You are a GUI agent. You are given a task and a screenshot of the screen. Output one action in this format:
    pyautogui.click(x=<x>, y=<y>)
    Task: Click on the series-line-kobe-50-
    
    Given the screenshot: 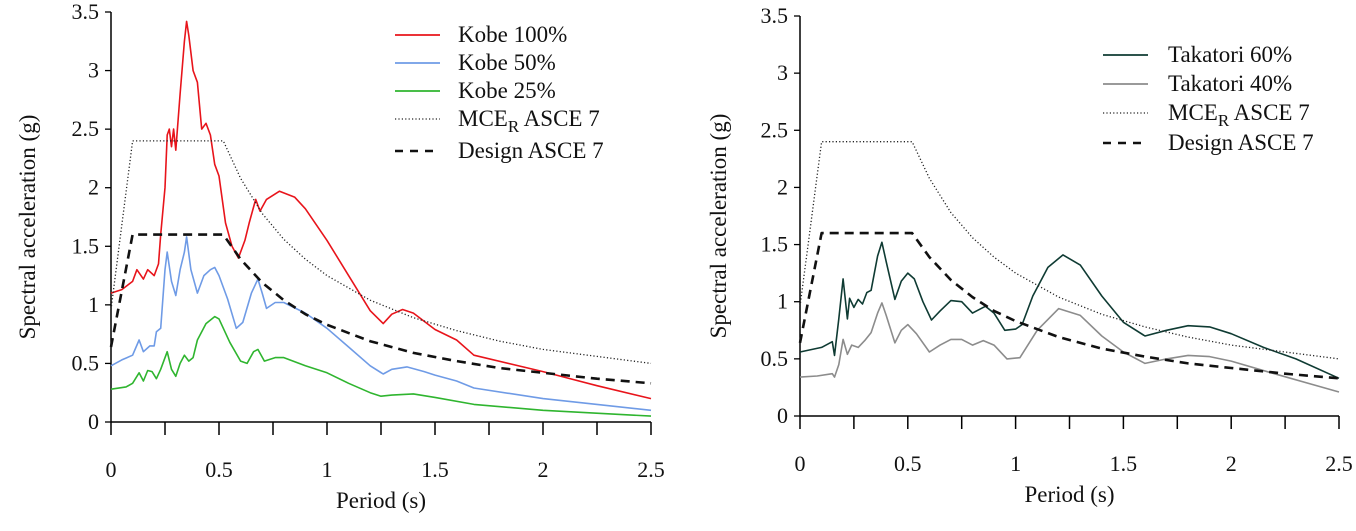 What is the action you would take?
    pyautogui.click(x=381, y=324)
    